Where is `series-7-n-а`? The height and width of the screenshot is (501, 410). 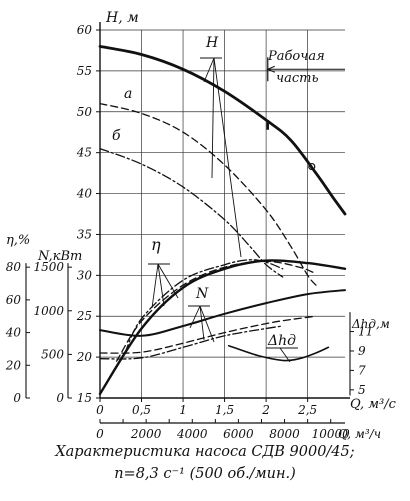
series-7-n-а is located at coordinates (208, 334).